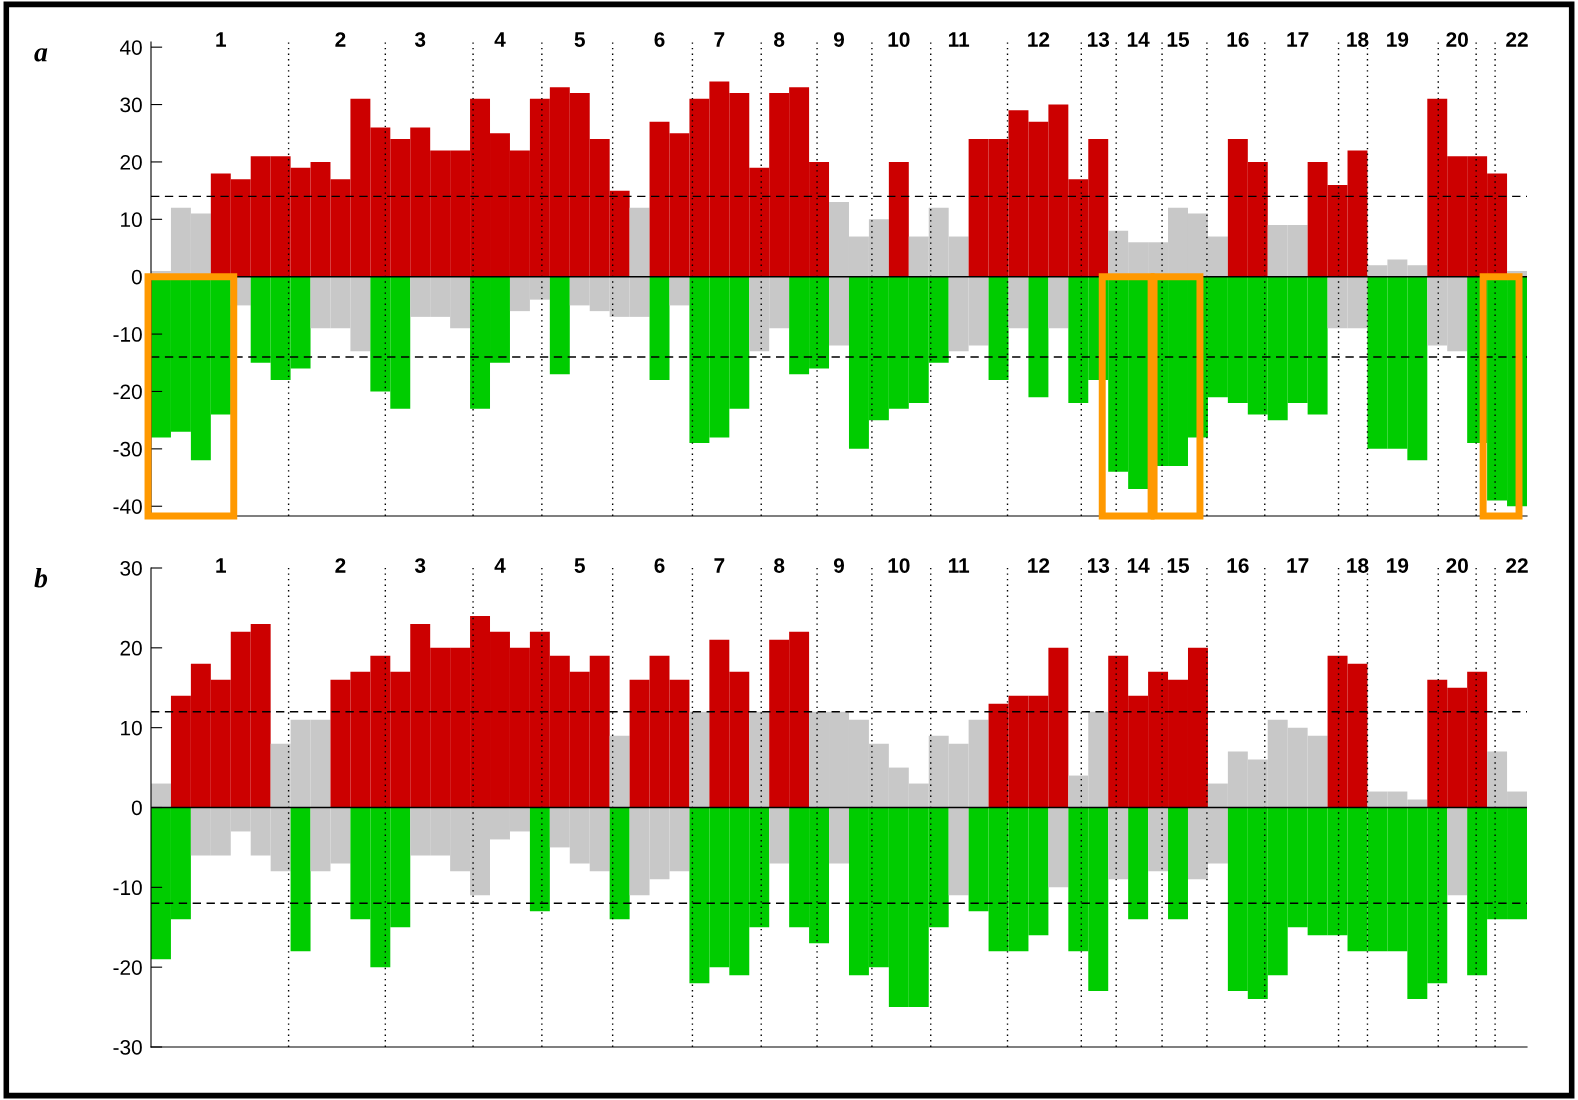 The width and height of the screenshot is (1578, 1100). Describe the element at coordinates (41, 55) in the screenshot. I see `chart-title: a` at that location.